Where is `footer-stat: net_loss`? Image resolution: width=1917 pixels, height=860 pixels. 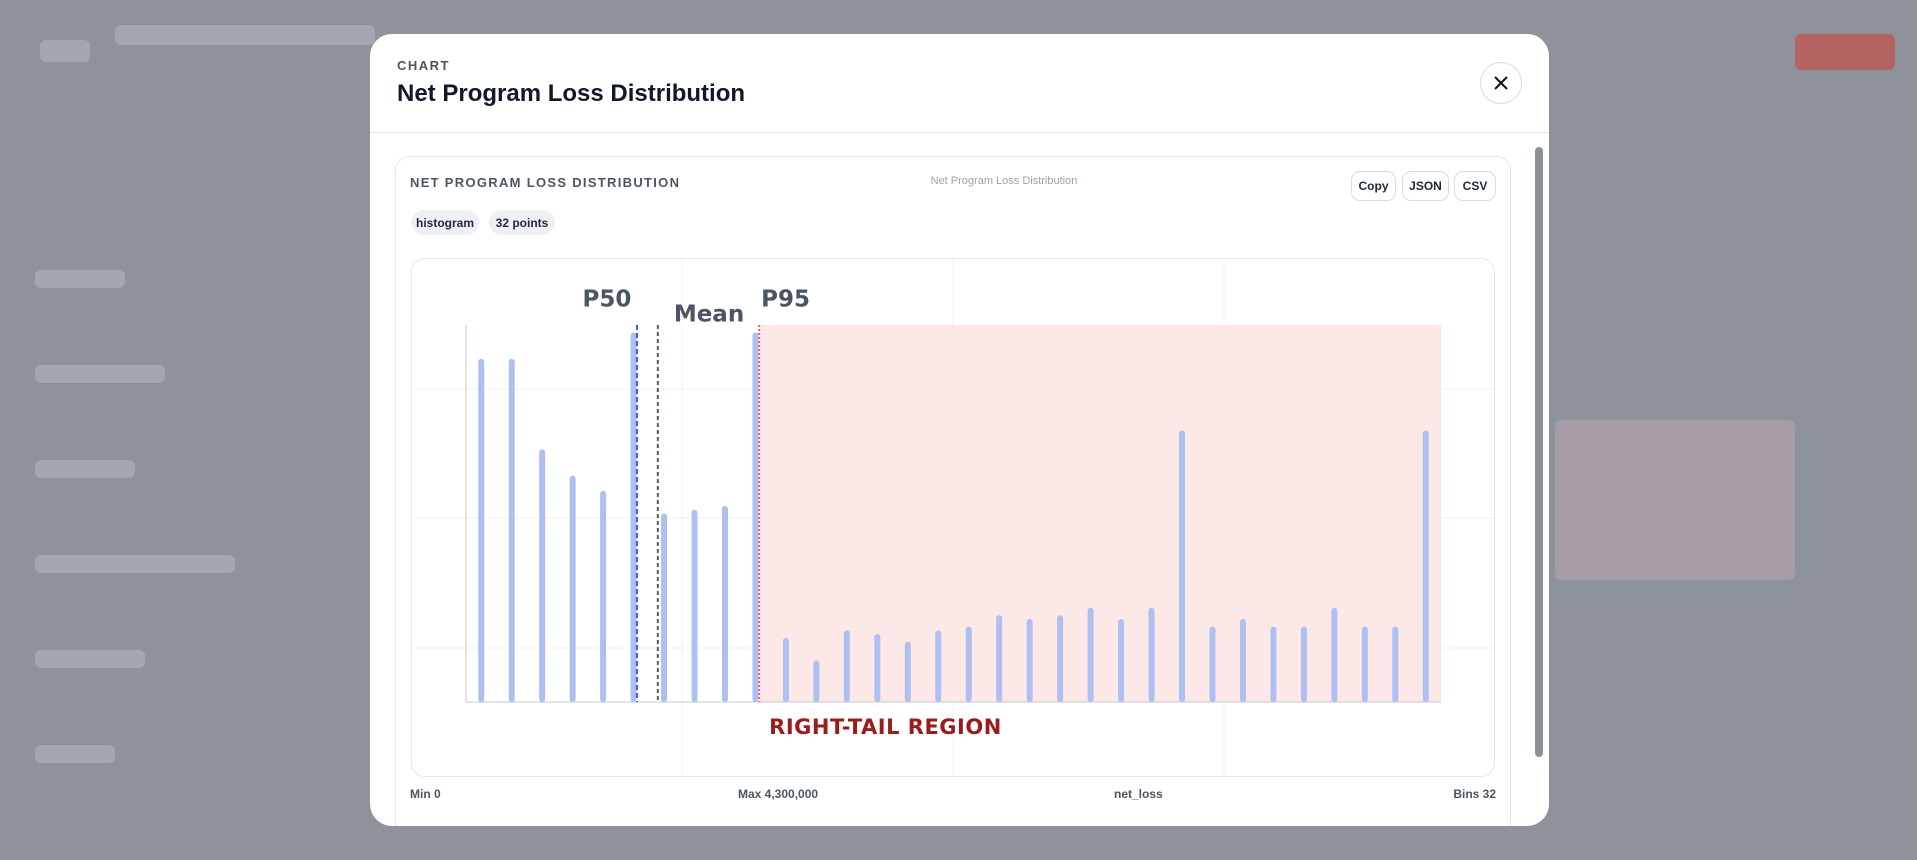
footer-stat: net_loss is located at coordinates (1138, 794).